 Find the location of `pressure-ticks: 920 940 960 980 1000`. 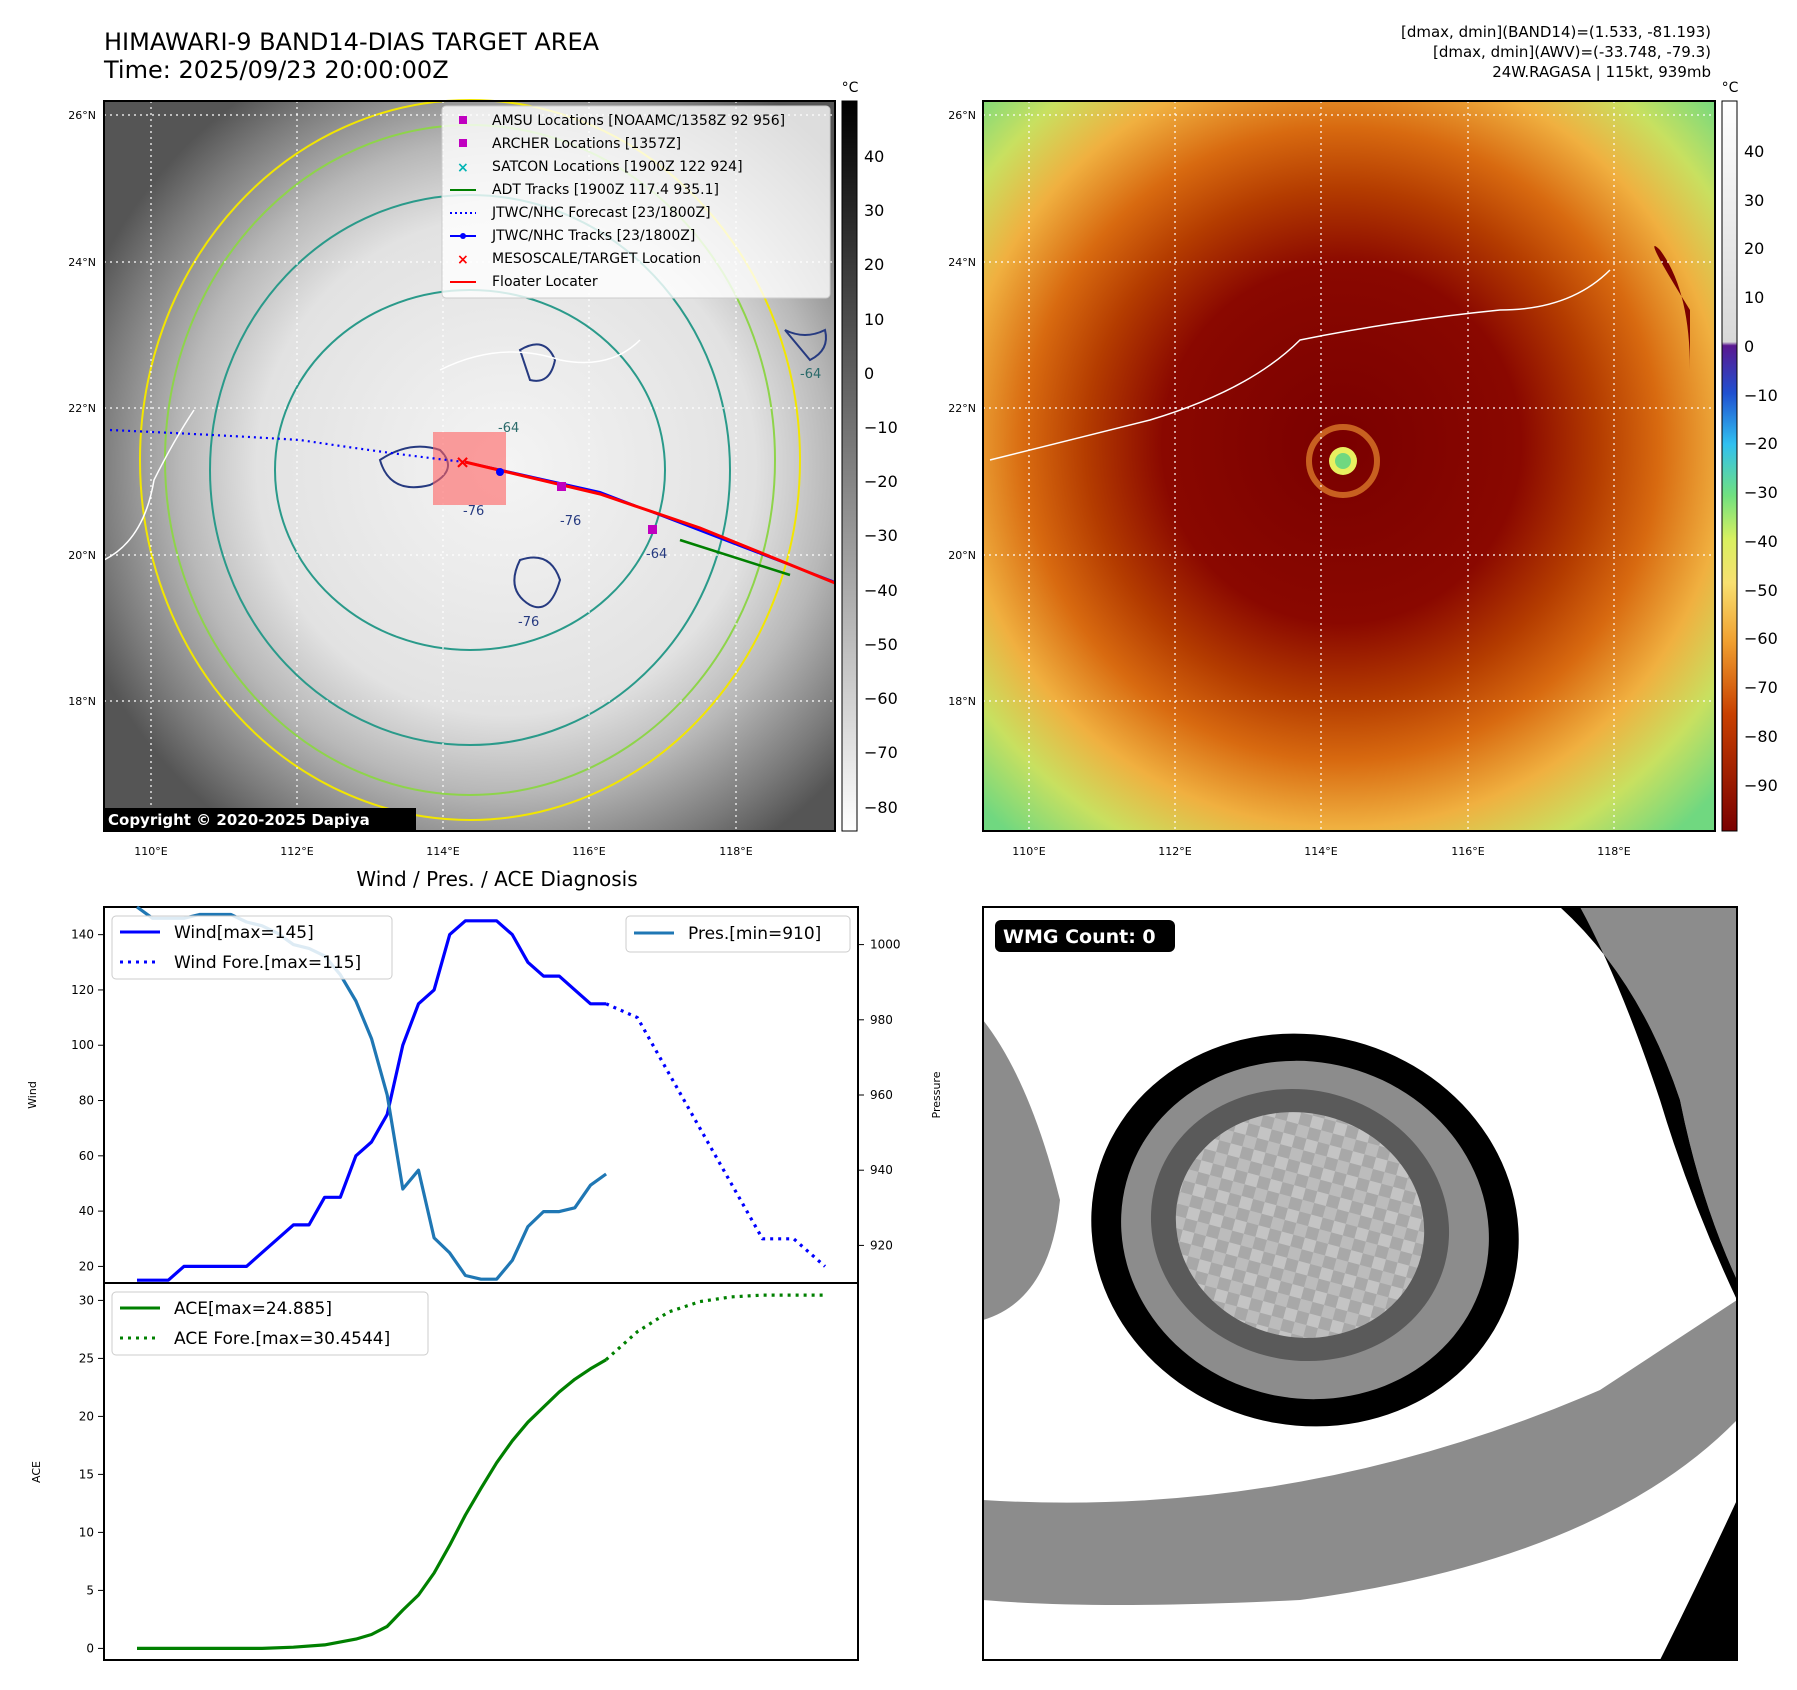

pressure-ticks: 920 940 960 980 1000 is located at coordinates (879, 1095).